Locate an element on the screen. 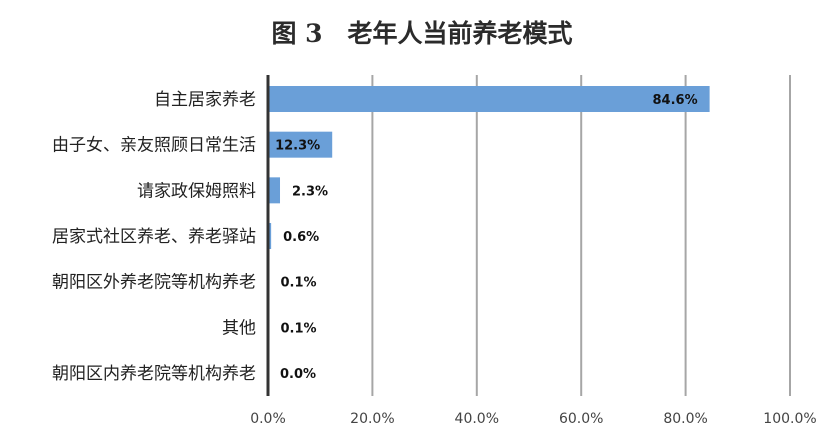  category-label-1: 由子女、亲友照顾日常生活 is located at coordinates (154, 146).